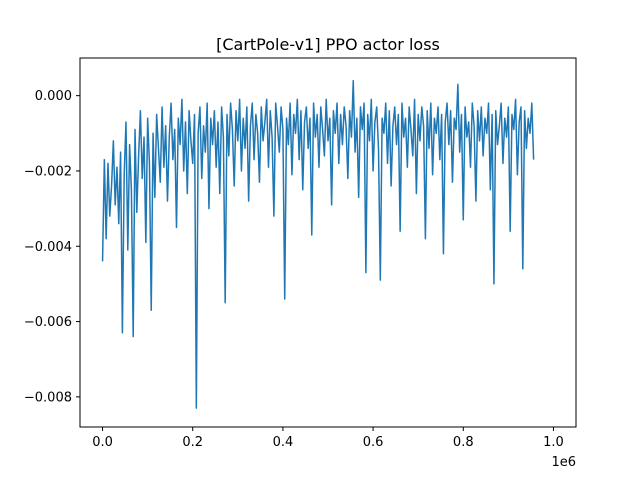 The image size is (640, 480). I want to click on y-tick-label: −0.002, so click(48, 171).